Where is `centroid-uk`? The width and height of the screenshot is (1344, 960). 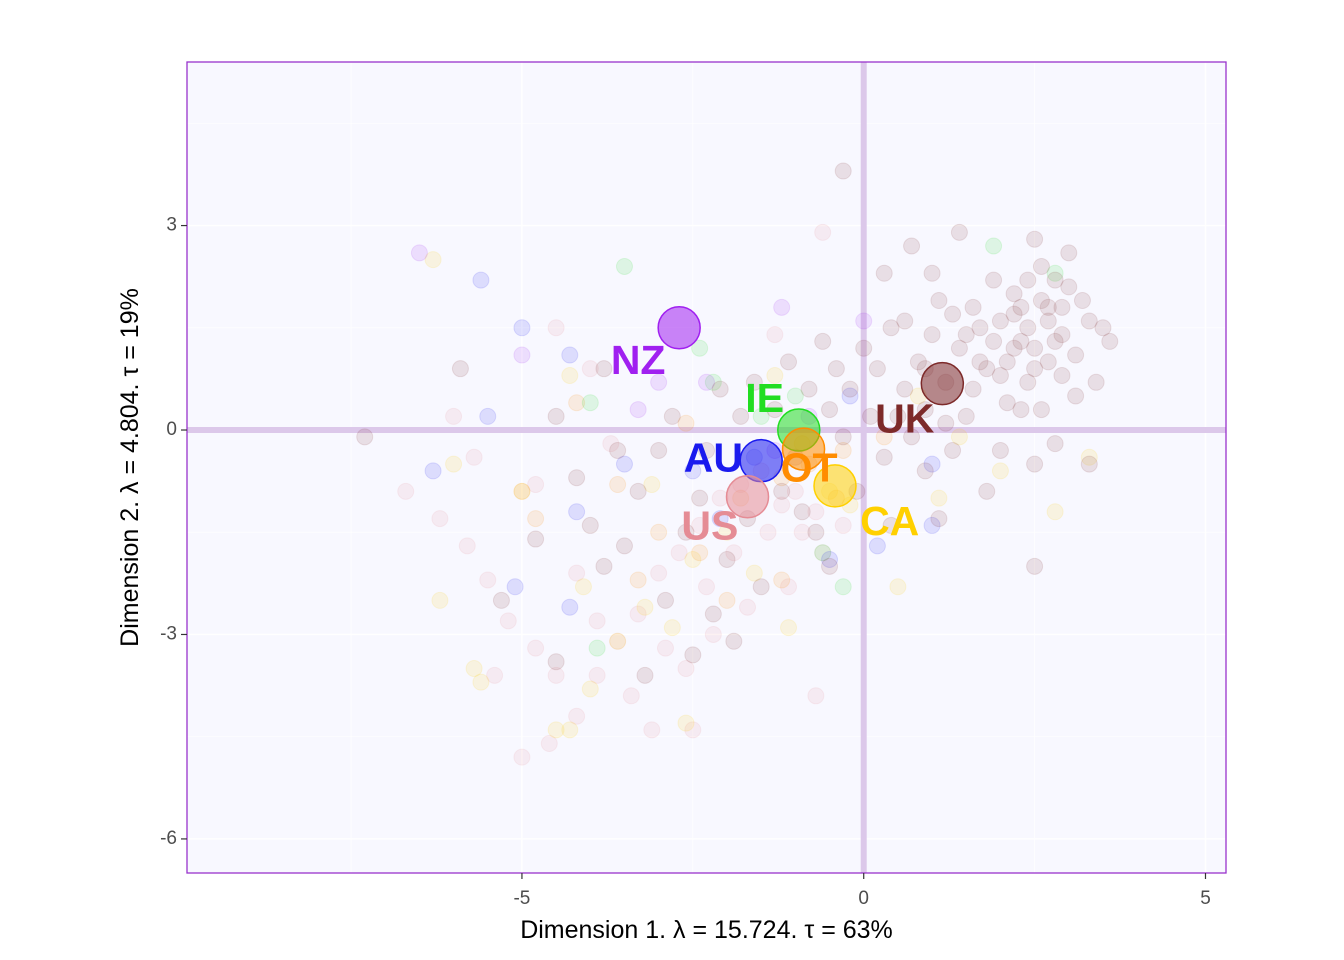 centroid-uk is located at coordinates (942, 383).